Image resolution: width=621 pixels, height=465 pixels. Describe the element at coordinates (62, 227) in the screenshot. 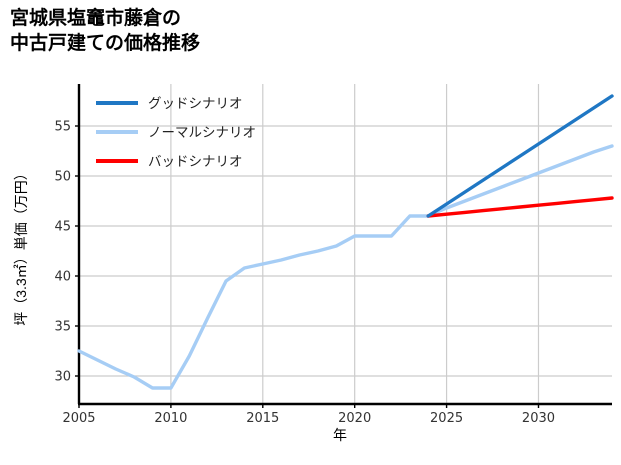

I see `y-tick-label: 45` at that location.